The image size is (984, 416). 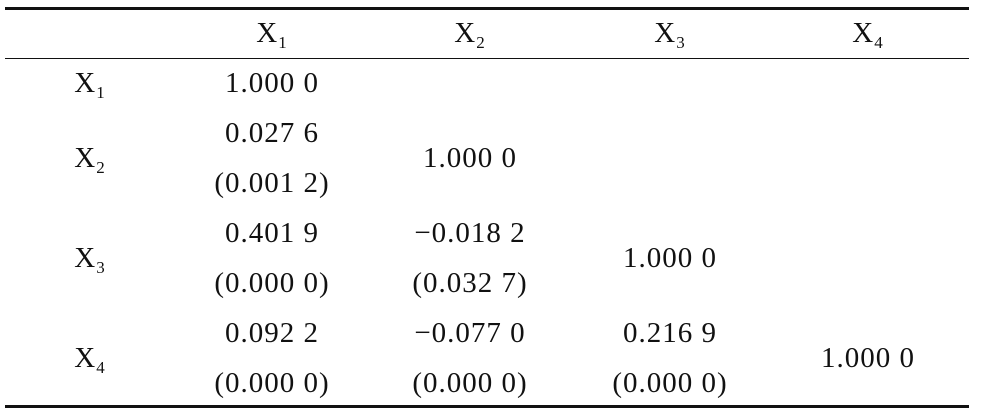 I want to click on header-rule, so click(x=487, y=58).